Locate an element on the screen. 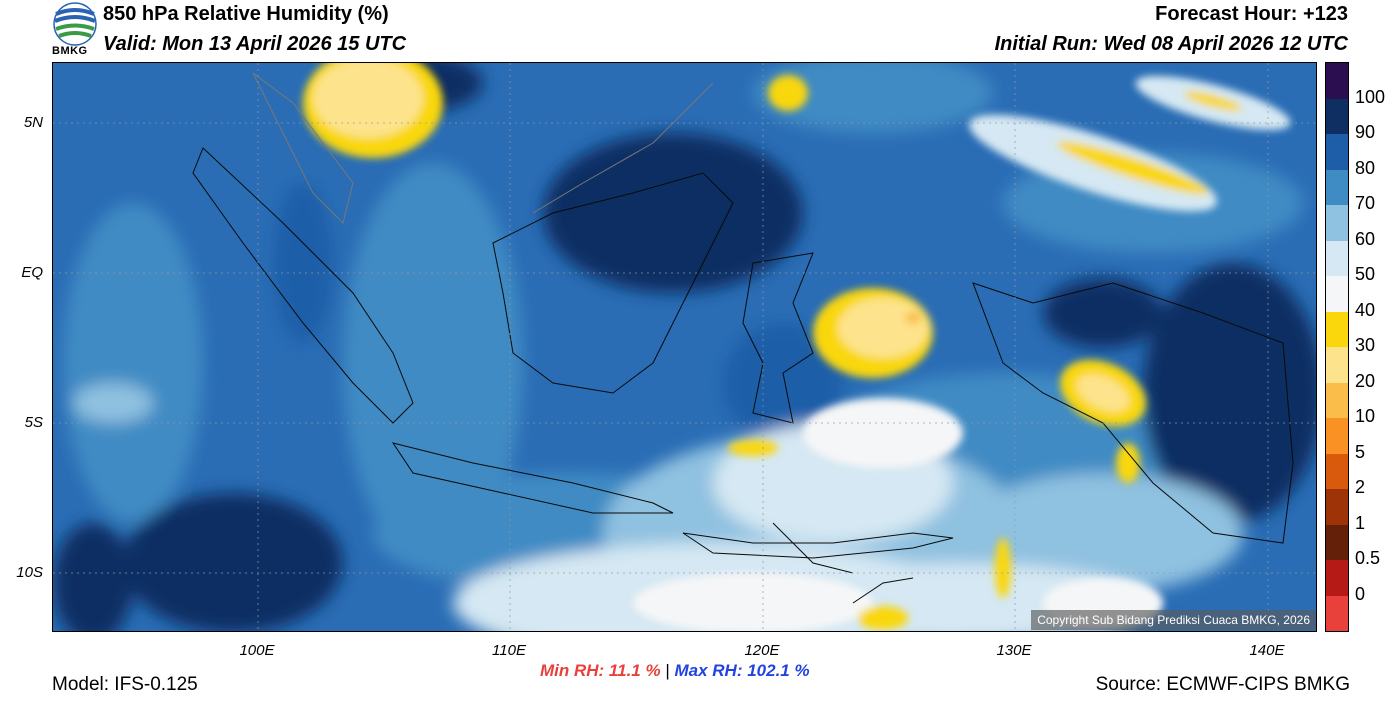 The height and width of the screenshot is (709, 1400). colorbar-label: 70 is located at coordinates (1365, 203).